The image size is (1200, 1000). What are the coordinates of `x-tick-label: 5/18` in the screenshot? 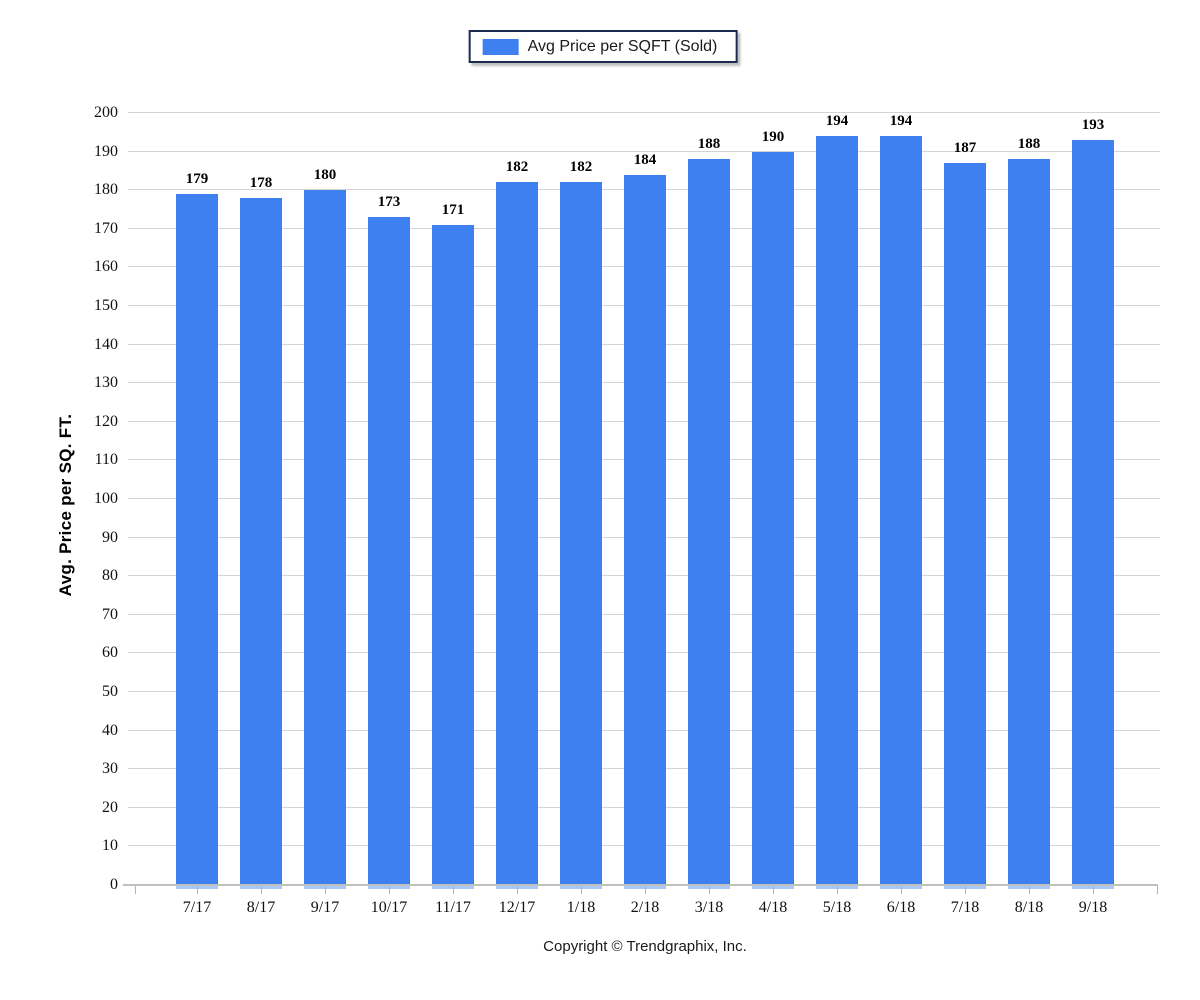 It's located at (837, 907).